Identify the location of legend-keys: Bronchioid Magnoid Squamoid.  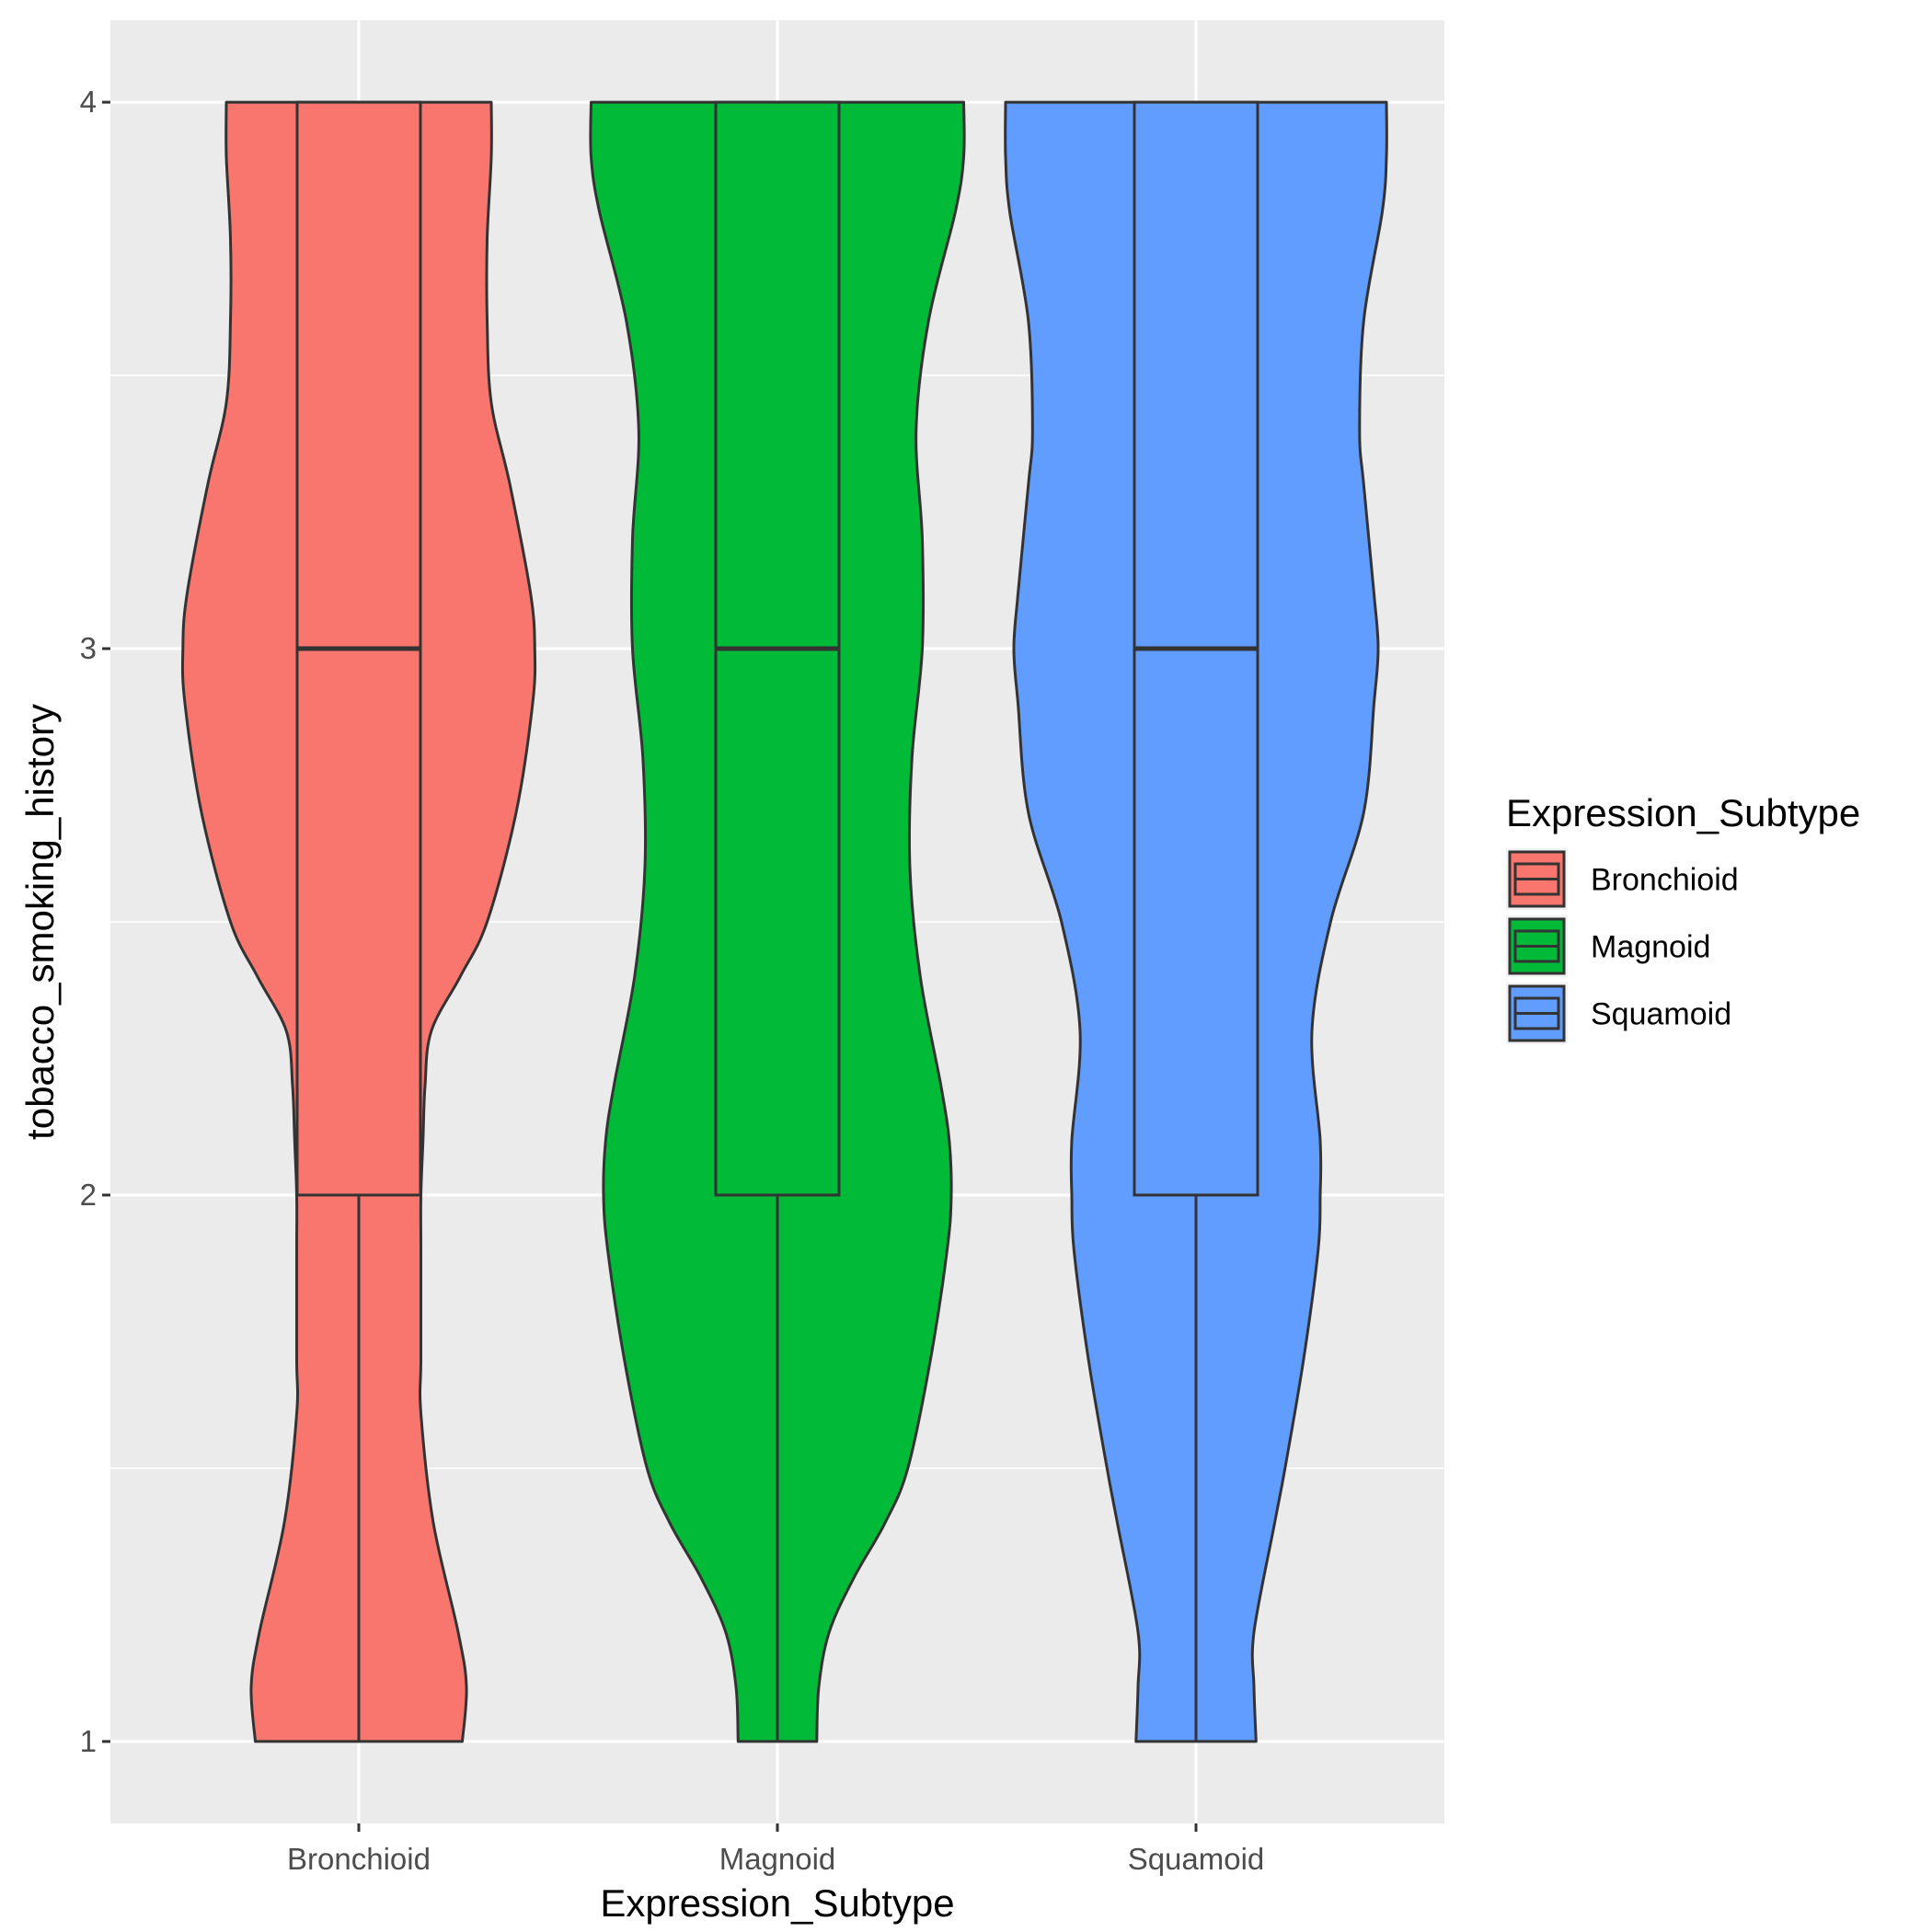
(1622, 946).